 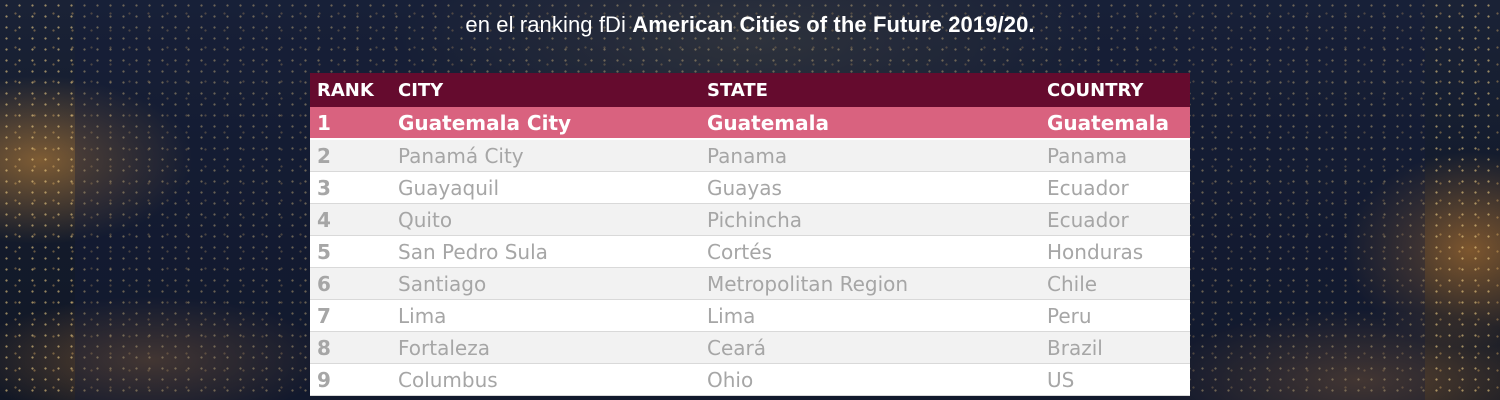 What do you see at coordinates (549, 24) in the screenshot?
I see `subtitle-prefix: en el ranking fDi` at bounding box center [549, 24].